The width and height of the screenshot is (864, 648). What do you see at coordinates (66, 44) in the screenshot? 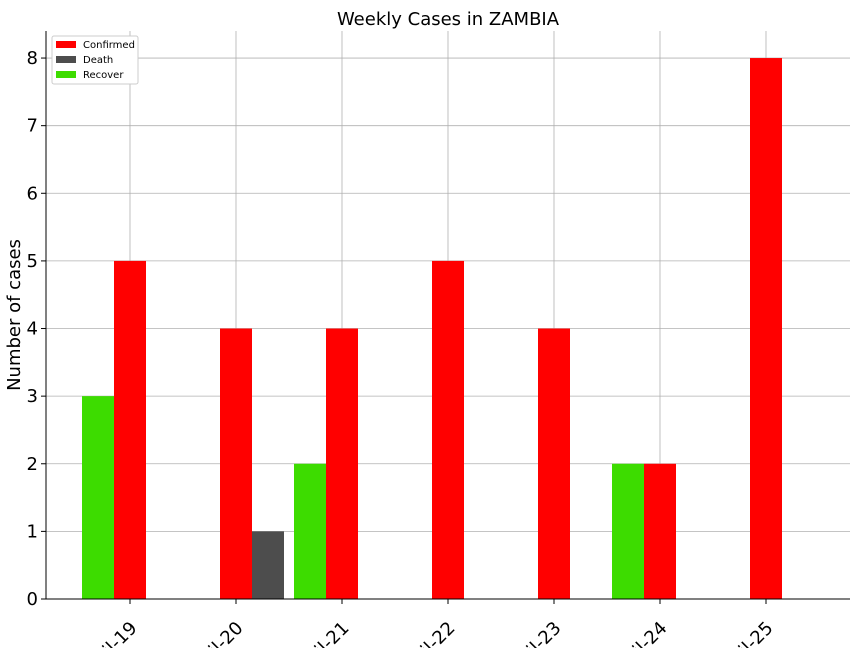
I see `legend-swatch-confirmed` at bounding box center [66, 44].